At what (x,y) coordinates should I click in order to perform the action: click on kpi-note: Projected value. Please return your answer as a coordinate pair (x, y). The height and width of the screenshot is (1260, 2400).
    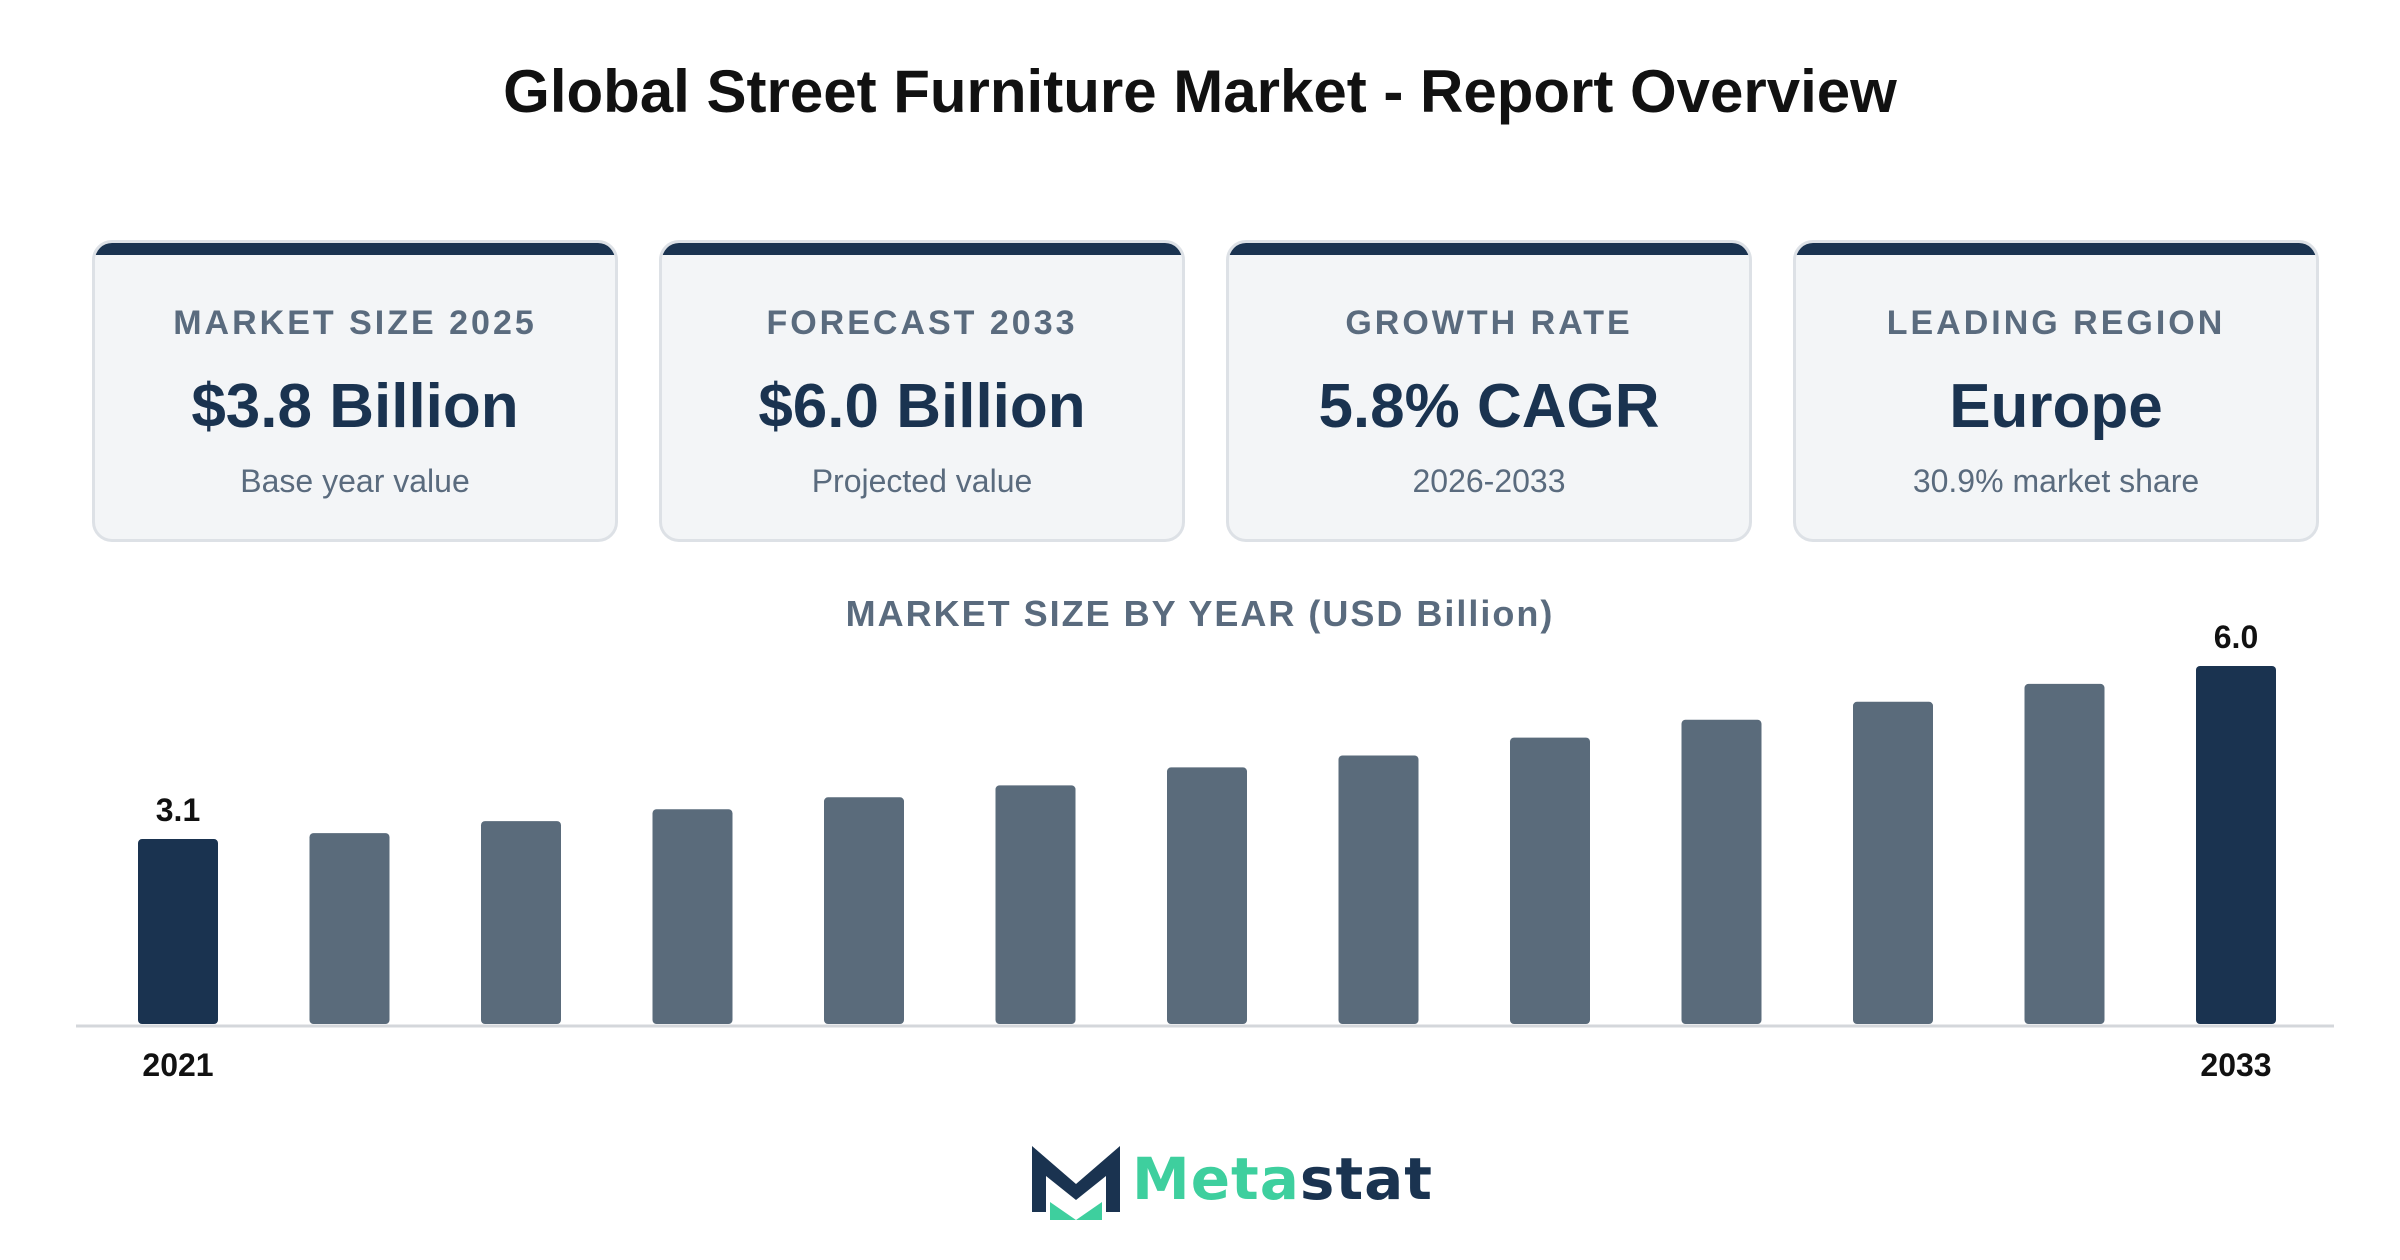
    Looking at the image, I should click on (922, 481).